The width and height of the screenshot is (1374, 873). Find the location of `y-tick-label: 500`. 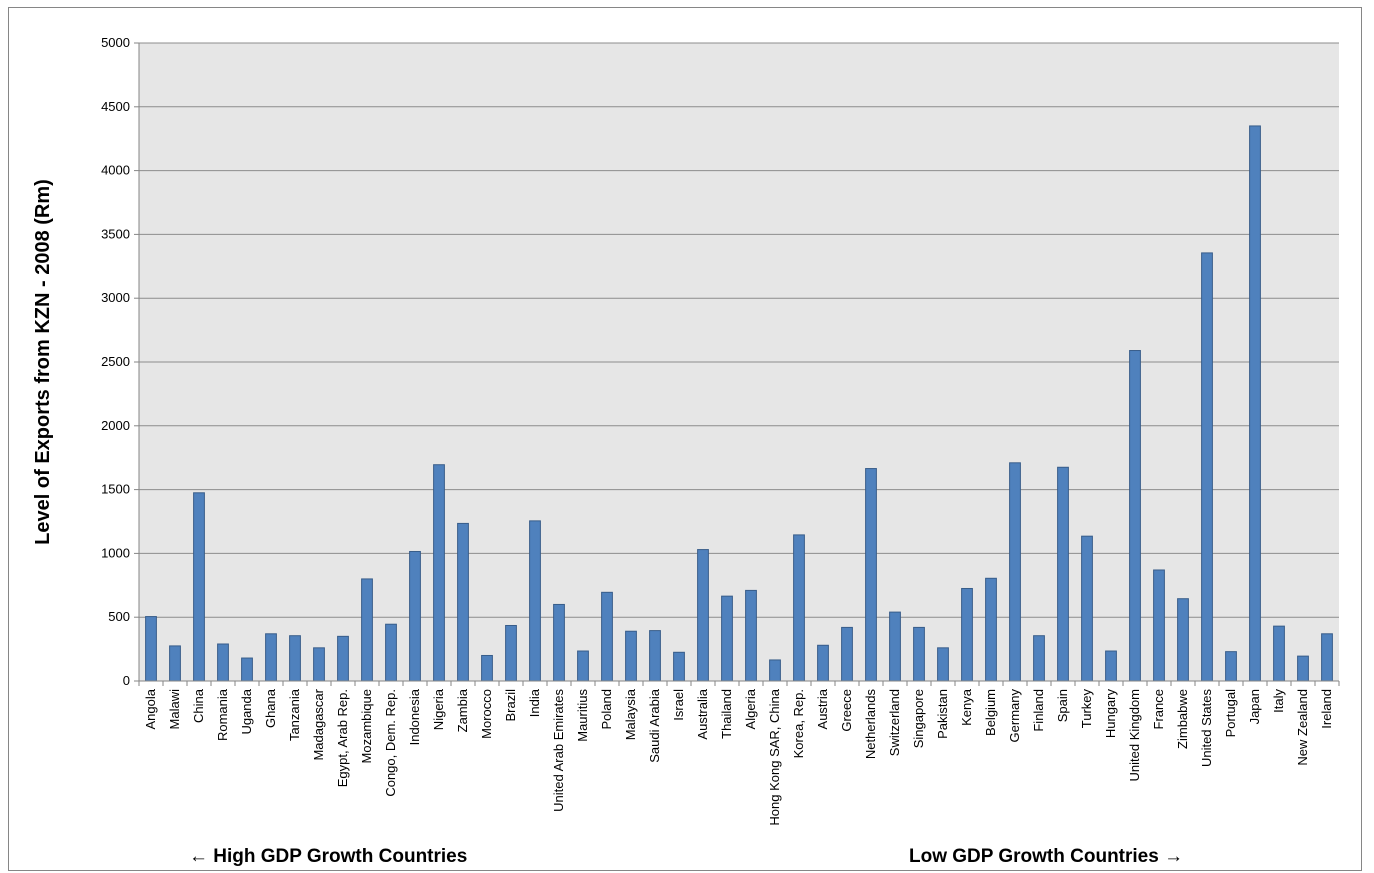

y-tick-label: 500 is located at coordinates (119, 616).